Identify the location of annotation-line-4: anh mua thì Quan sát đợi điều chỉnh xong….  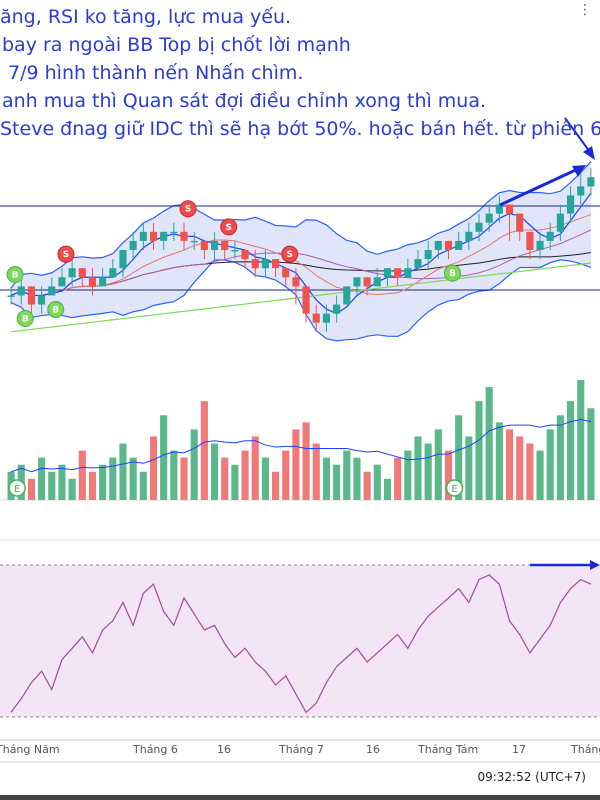
(244, 101).